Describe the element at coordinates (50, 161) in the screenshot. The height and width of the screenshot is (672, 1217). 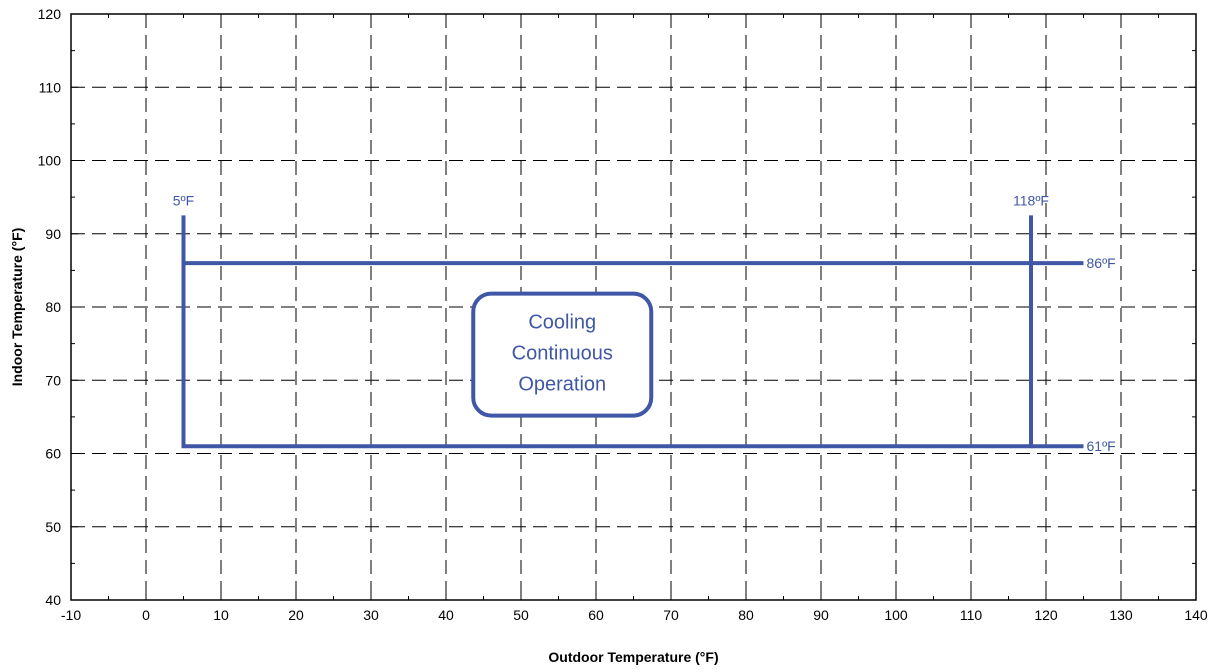
I see `y-tick-label: 100` at that location.